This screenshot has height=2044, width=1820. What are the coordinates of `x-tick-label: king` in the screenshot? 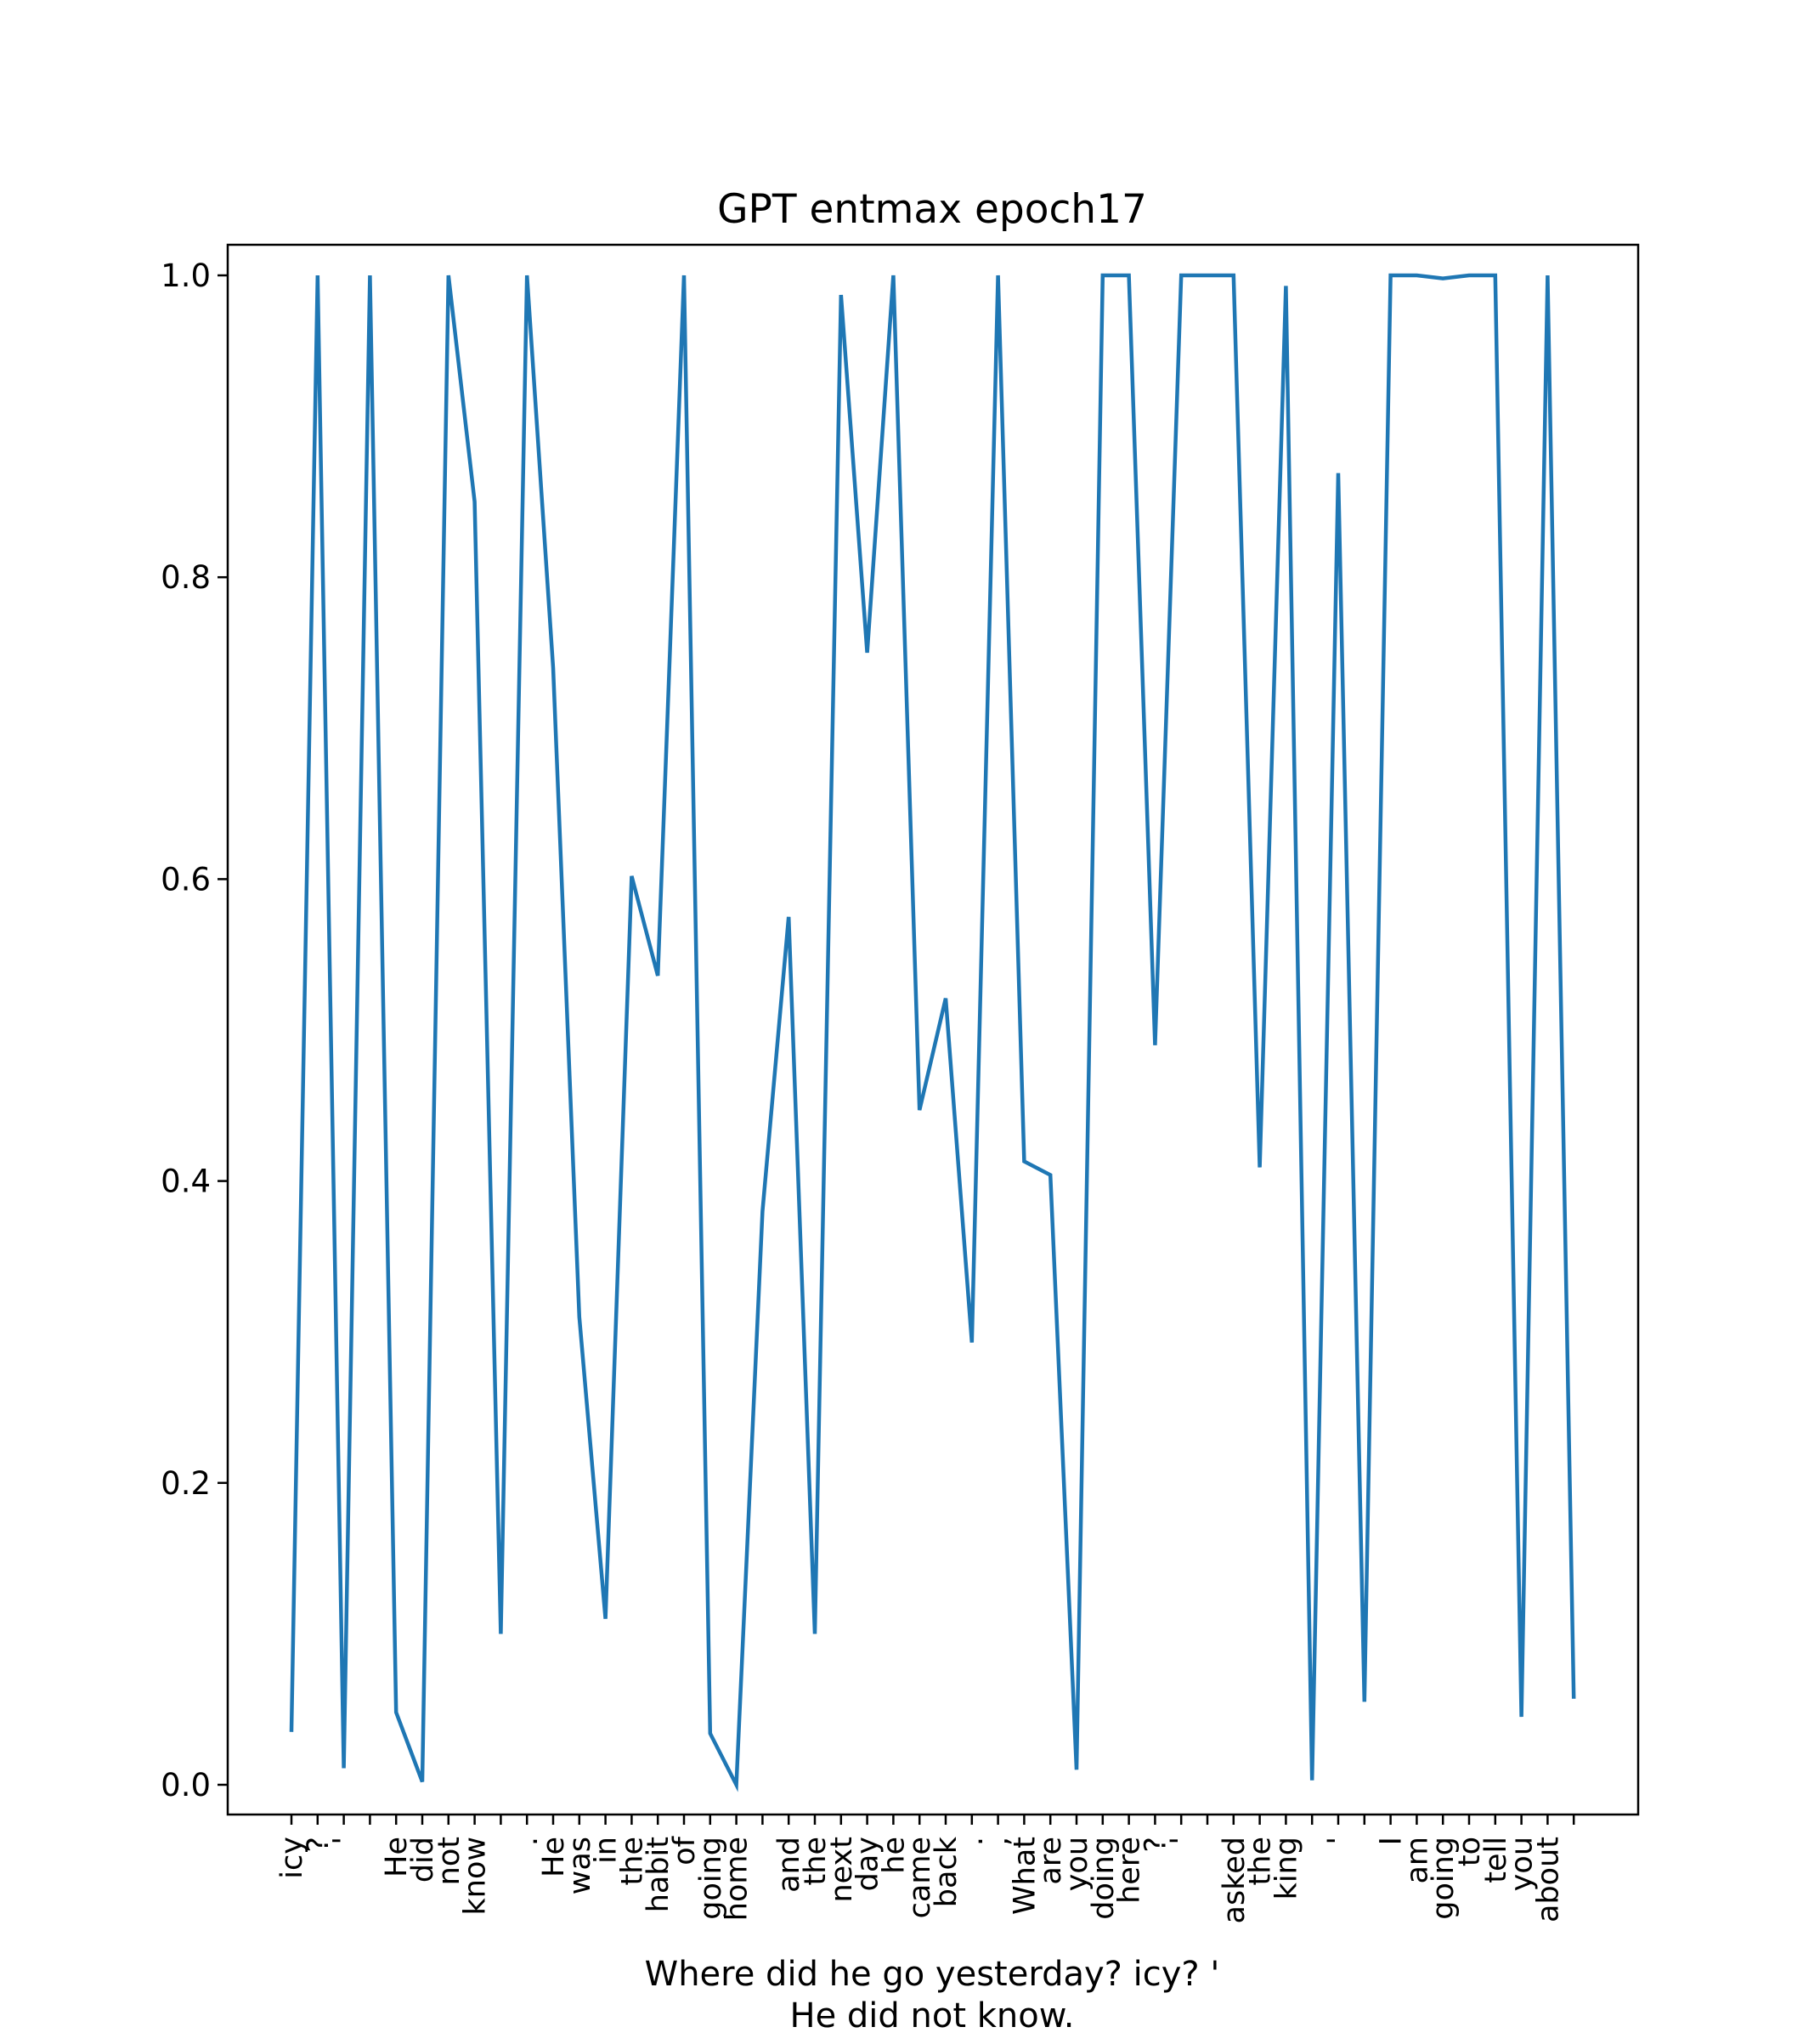 It's located at (1286, 1868).